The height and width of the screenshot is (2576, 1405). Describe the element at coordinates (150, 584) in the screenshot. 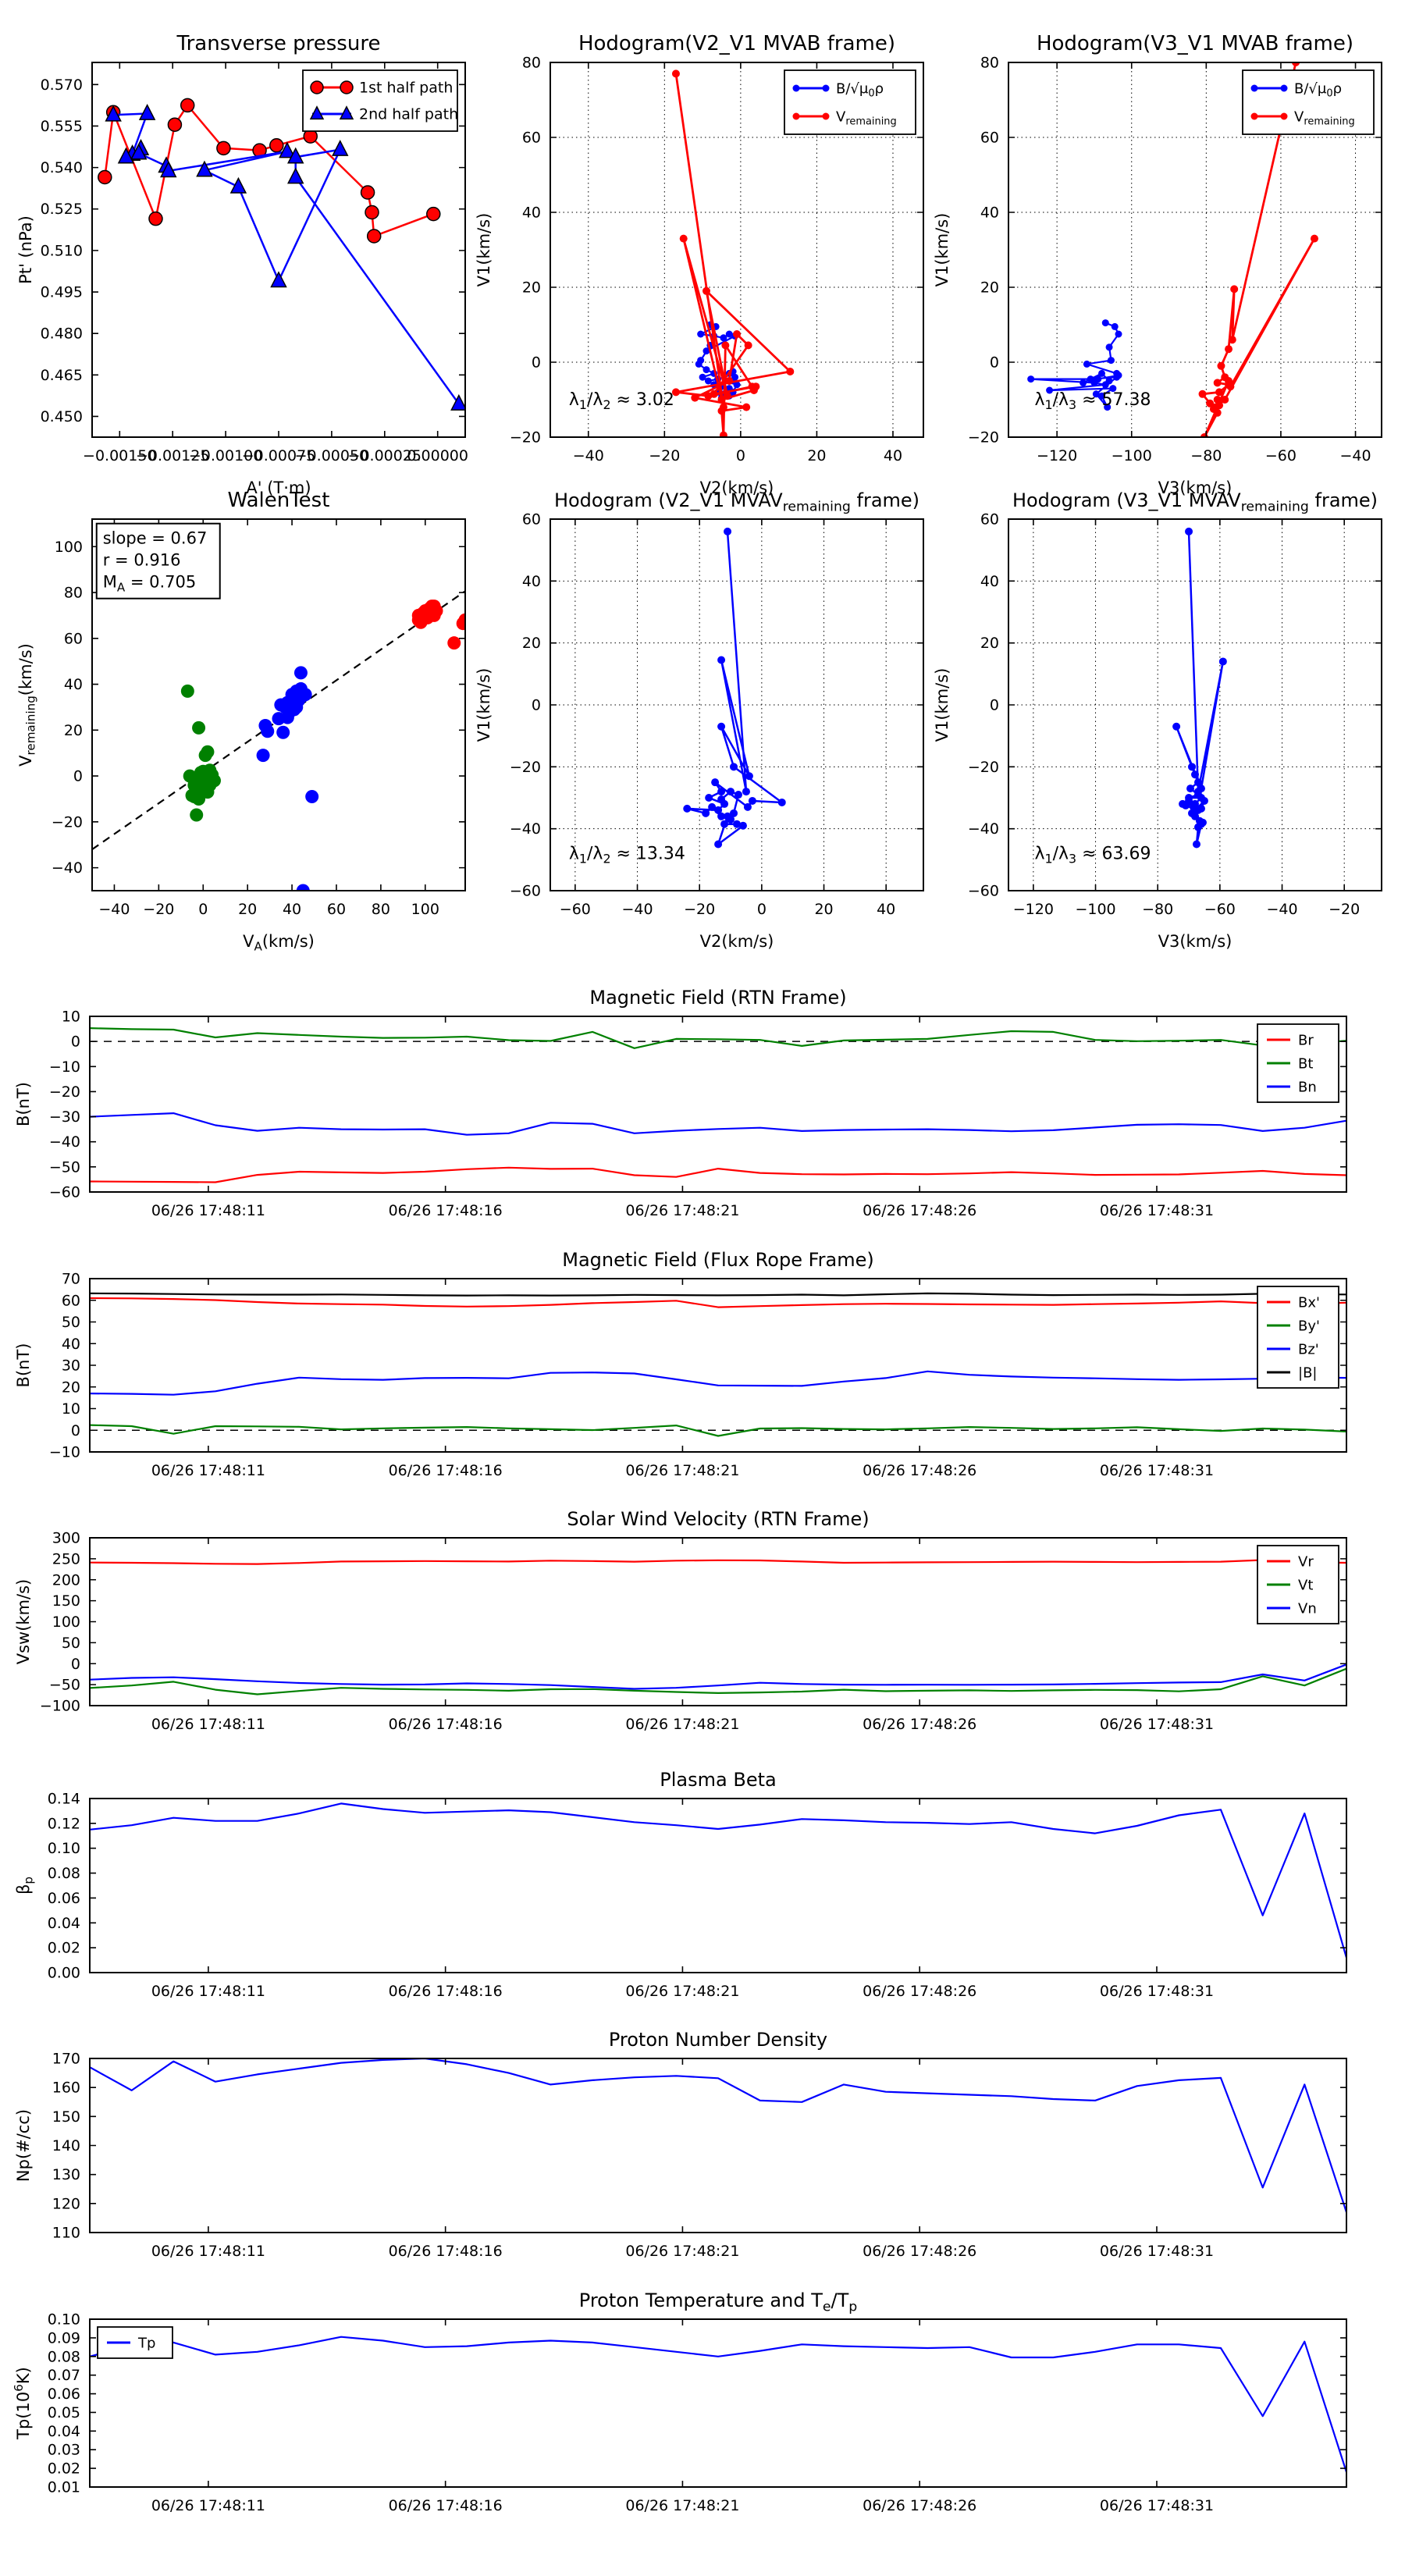

I see `annotation-line: MA = 0.705` at that location.